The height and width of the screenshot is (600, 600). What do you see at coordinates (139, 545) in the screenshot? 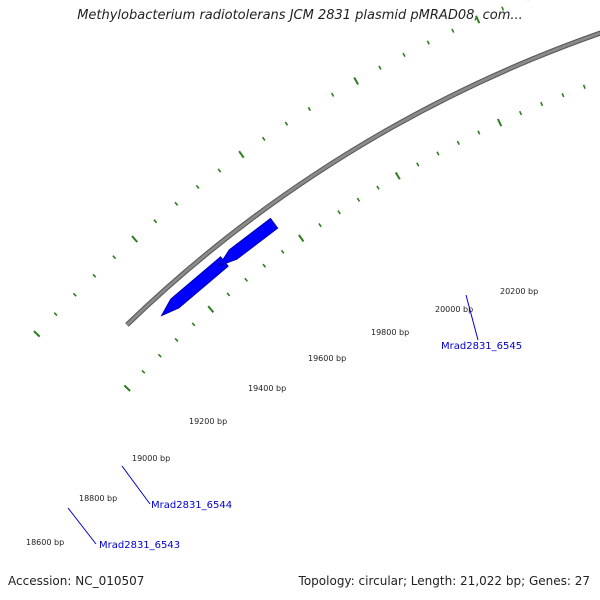
I see `gene-label-mrad2831-6543: Mrad2831_6543` at bounding box center [139, 545].